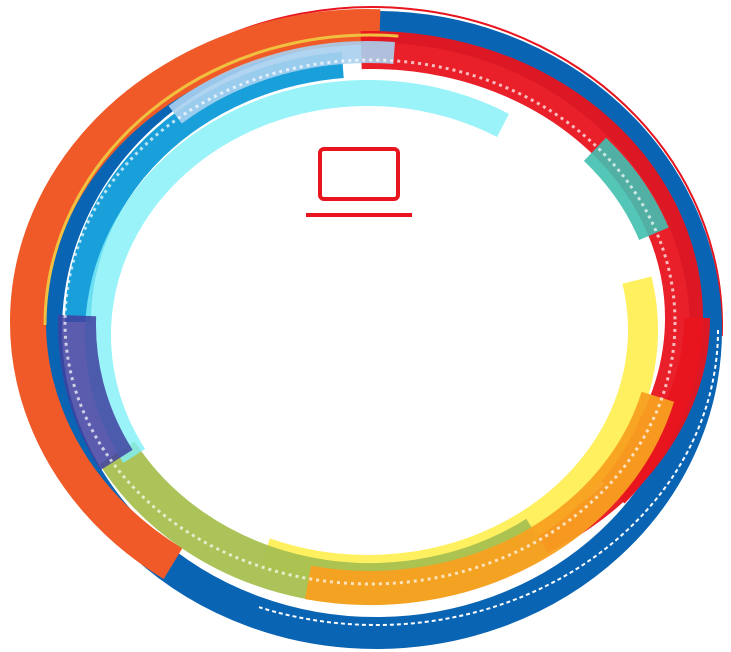  I want to click on pale-blue-arc, so click(282, 82).